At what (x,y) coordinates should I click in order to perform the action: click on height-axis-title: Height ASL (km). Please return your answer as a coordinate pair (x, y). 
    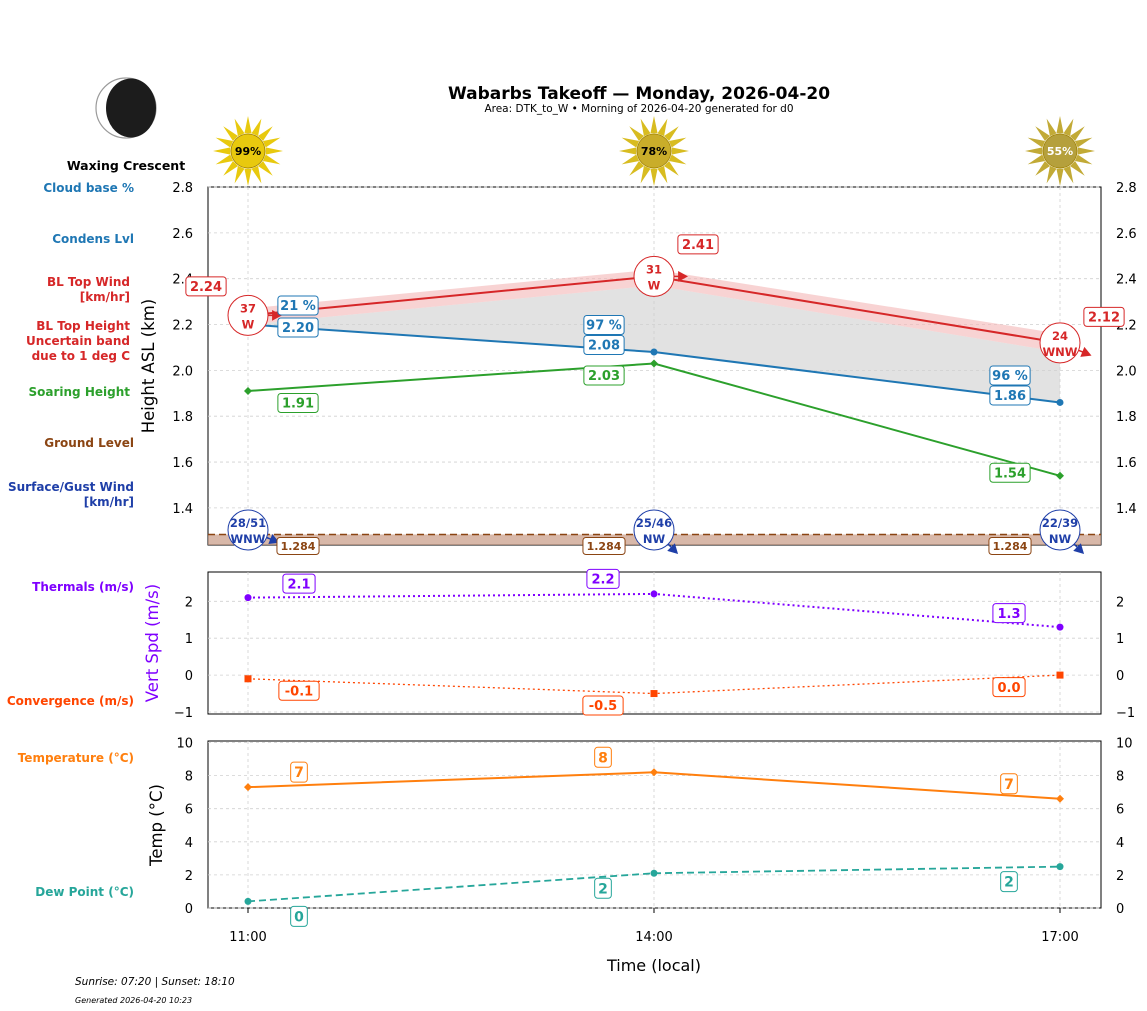
    Looking at the image, I should click on (148, 366).